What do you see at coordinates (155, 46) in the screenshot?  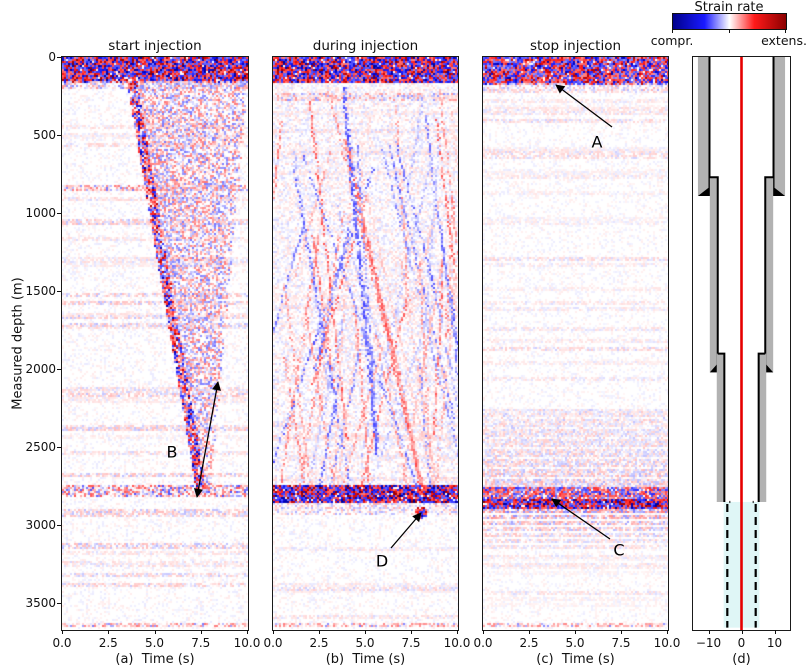 I see `panel-title-a: start injection` at bounding box center [155, 46].